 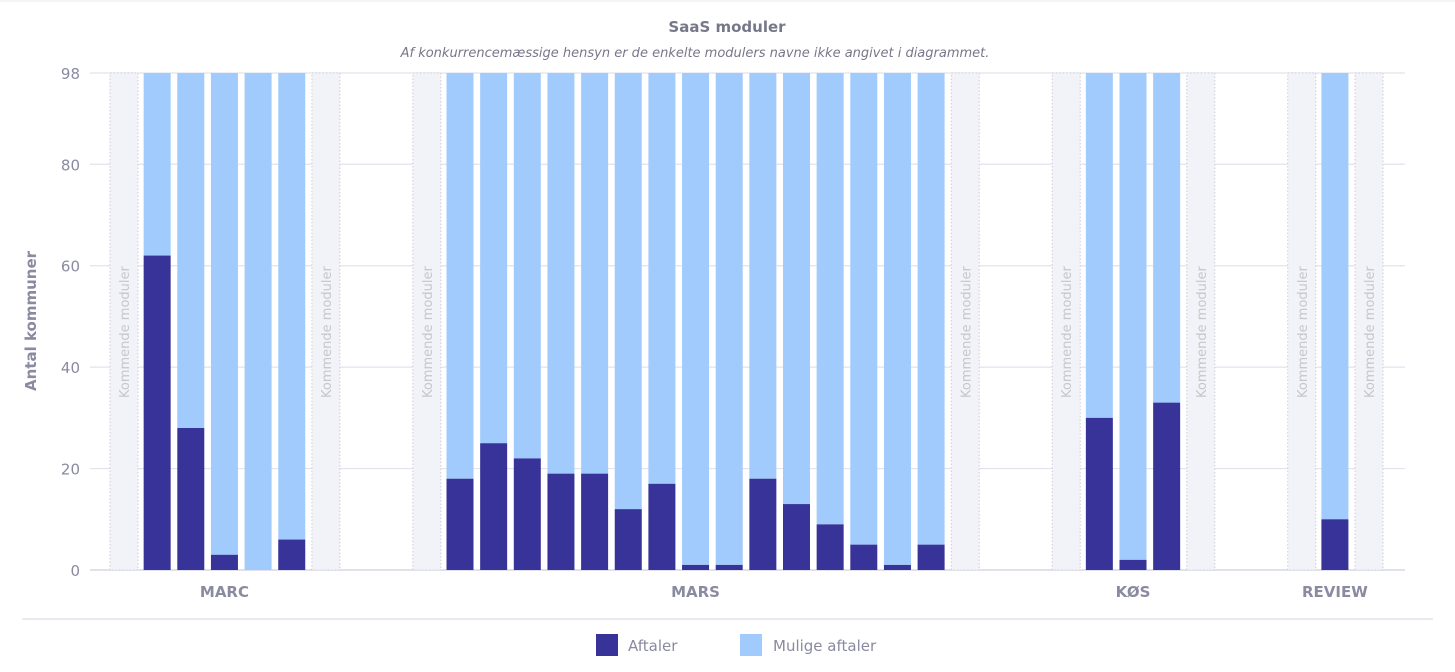 I want to click on legend-swatch-mulige-aftaler, so click(x=751, y=645).